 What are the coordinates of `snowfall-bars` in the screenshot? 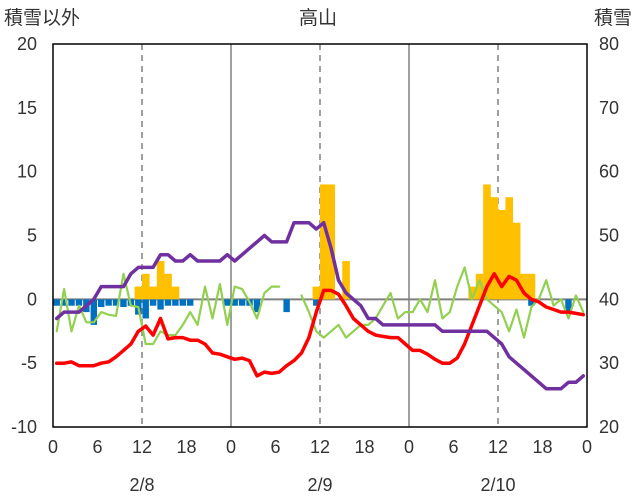 It's located at (335, 242).